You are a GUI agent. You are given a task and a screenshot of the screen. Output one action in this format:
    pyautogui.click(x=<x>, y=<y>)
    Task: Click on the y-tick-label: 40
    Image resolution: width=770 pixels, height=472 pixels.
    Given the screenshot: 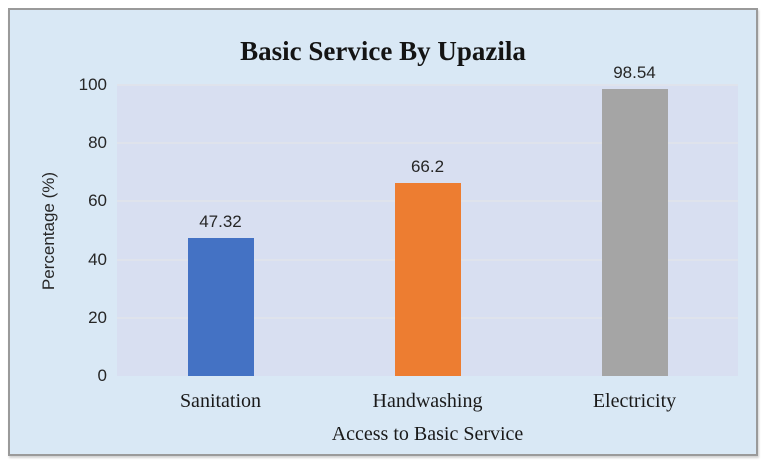 What is the action you would take?
    pyautogui.click(x=97, y=259)
    